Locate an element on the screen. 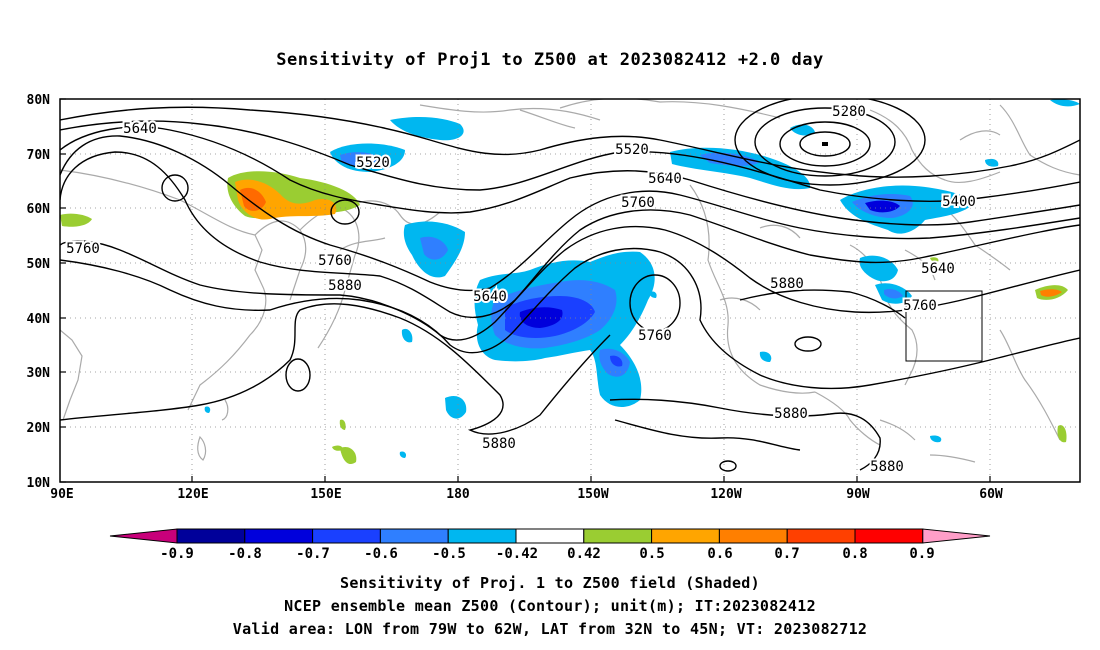 The height and width of the screenshot is (650, 1100). lat-label: 10N is located at coordinates (39, 483).